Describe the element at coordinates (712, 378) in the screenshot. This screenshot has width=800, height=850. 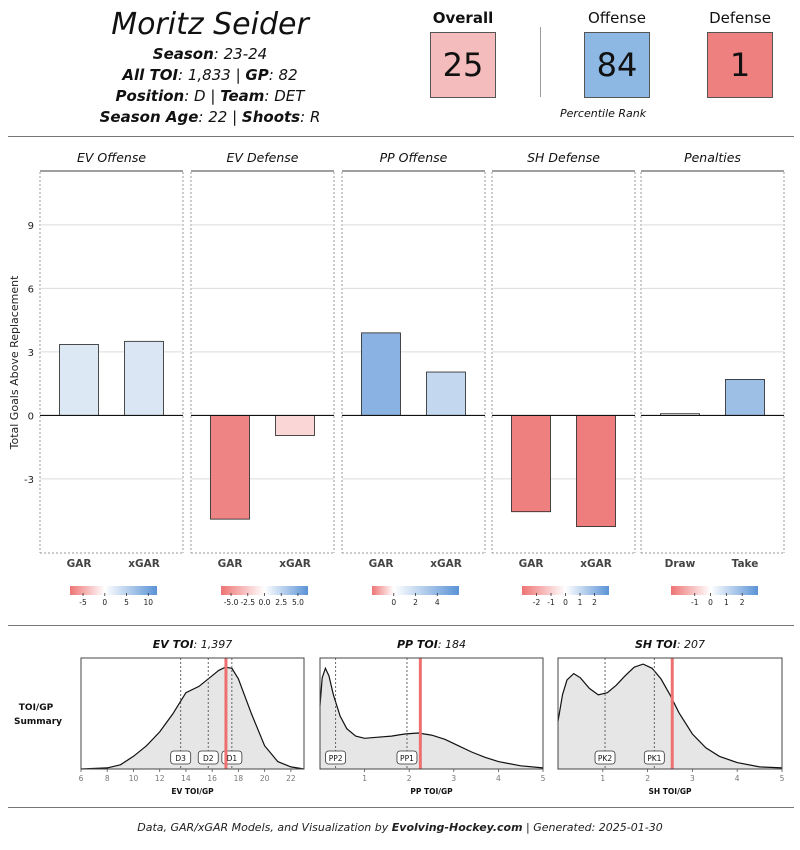
I see `panel-penalties: Penalties Draw Take -1 0 1 2` at that location.